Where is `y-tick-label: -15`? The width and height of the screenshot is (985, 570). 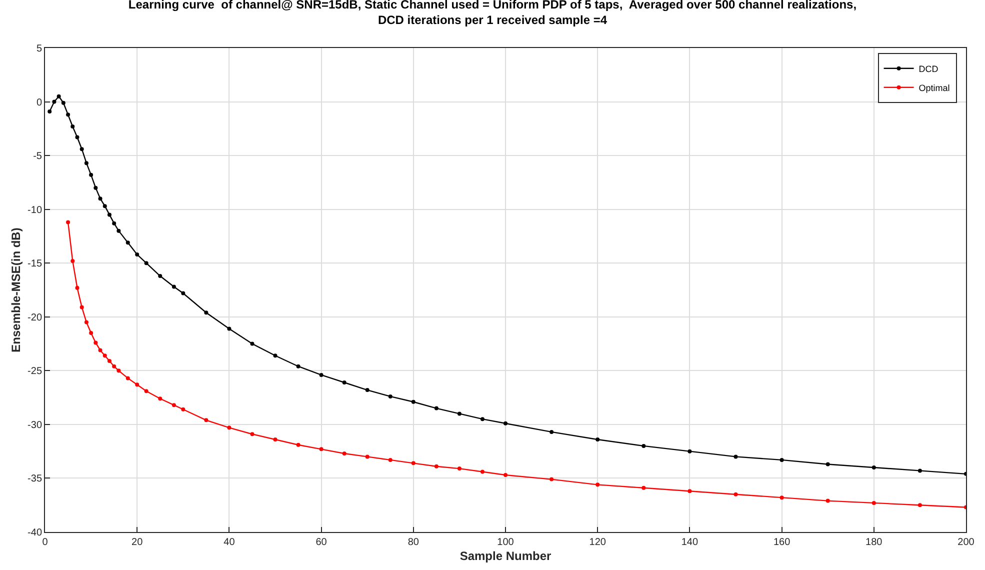 y-tick-label: -15 is located at coordinates (35, 264).